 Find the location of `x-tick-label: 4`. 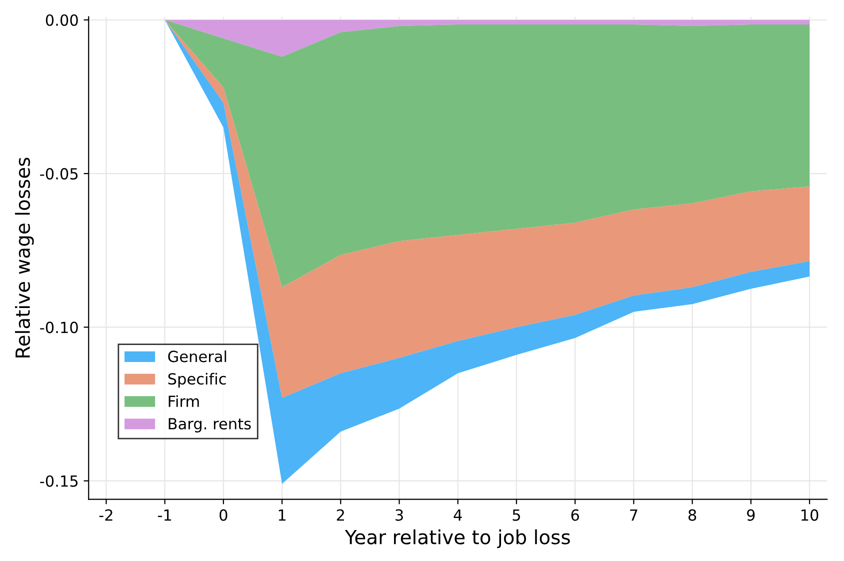

x-tick-label: 4 is located at coordinates (458, 515).